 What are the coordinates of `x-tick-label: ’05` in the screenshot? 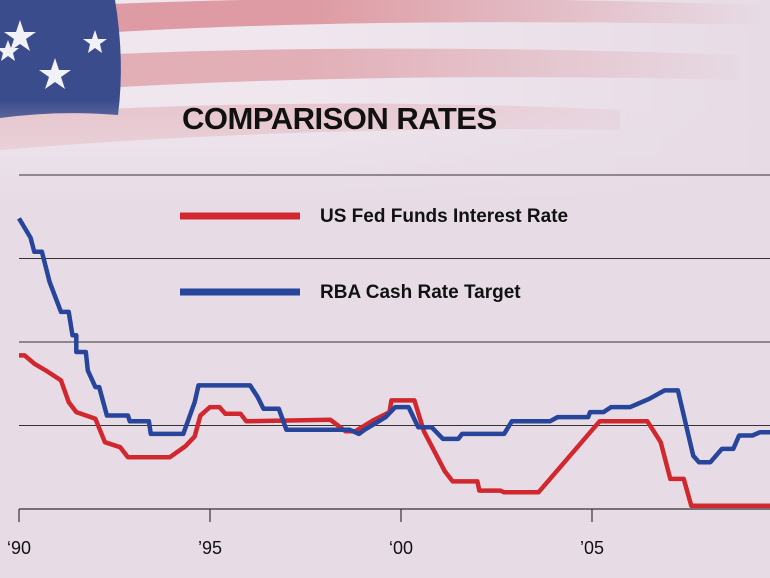 It's located at (592, 548).